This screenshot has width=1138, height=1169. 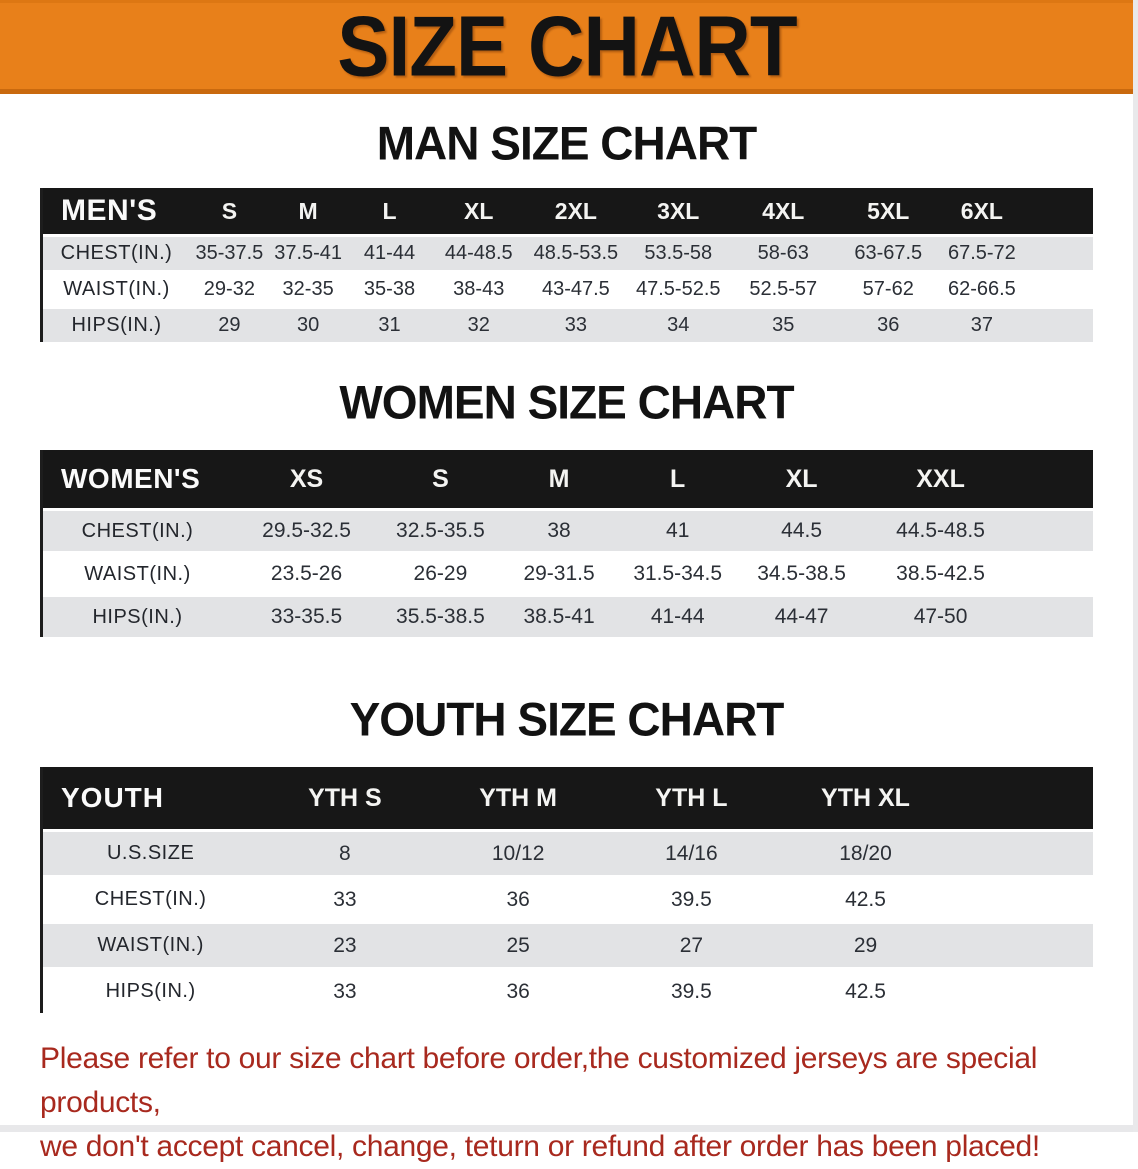 I want to click on size-column-header: XS, so click(x=306, y=478).